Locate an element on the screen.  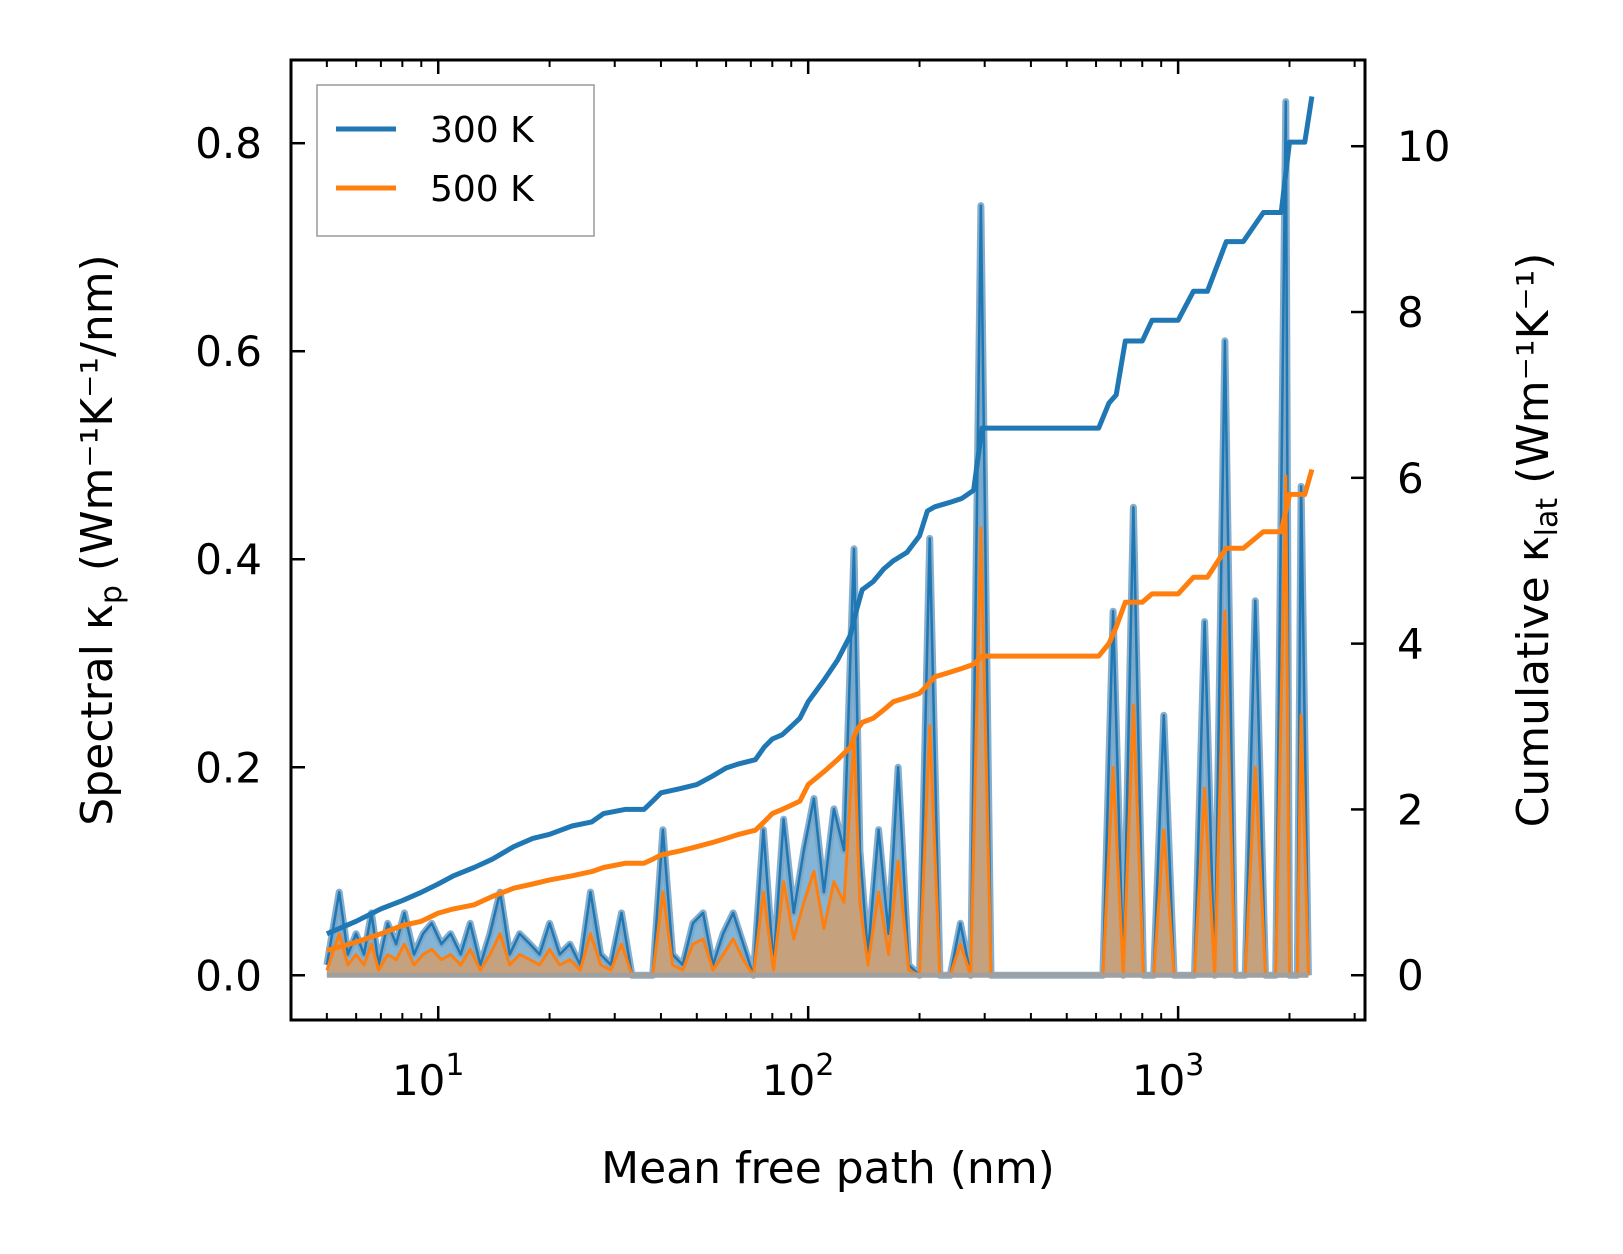
y-right-tick-label-1: 2 is located at coordinates (1410, 809).